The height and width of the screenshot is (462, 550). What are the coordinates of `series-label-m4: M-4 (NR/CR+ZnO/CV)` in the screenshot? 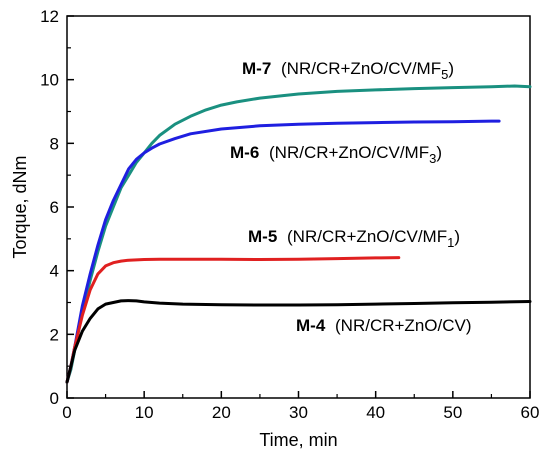 It's located at (384, 325).